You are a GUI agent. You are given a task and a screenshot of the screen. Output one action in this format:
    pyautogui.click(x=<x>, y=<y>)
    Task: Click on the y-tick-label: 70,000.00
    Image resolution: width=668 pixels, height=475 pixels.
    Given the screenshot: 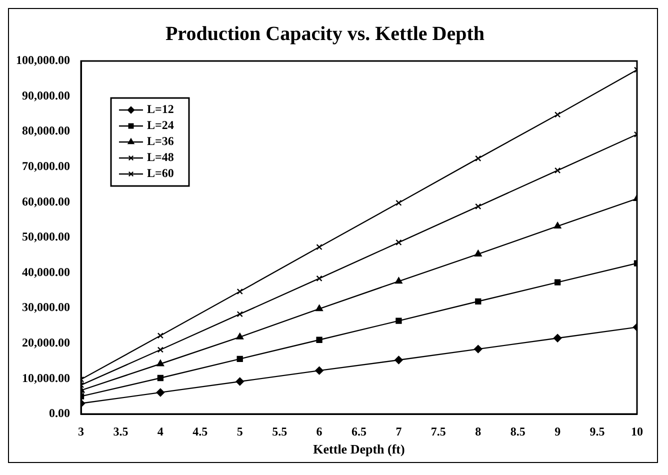 What is the action you would take?
    pyautogui.click(x=46, y=165)
    